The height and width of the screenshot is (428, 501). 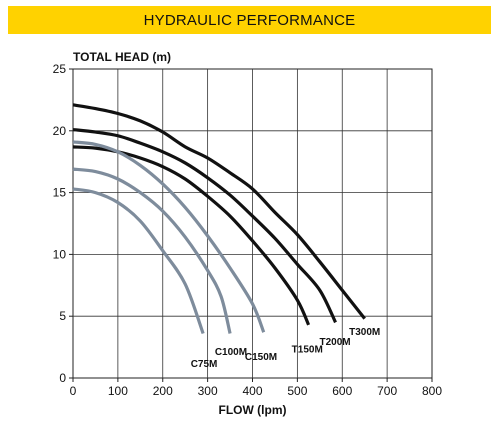 I want to click on series-label-t200m: T200M, so click(x=335, y=342).